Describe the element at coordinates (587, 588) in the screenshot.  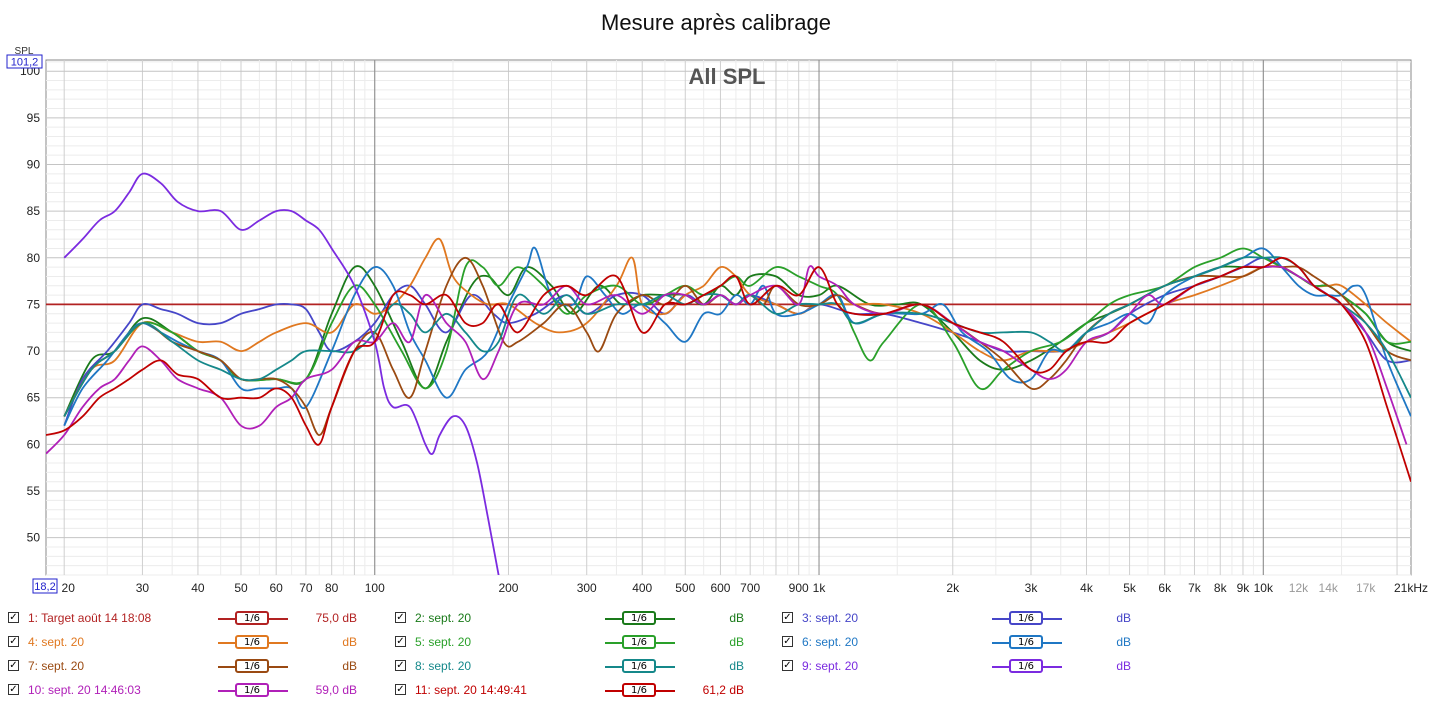
I see `x-tick-label: 300` at that location.